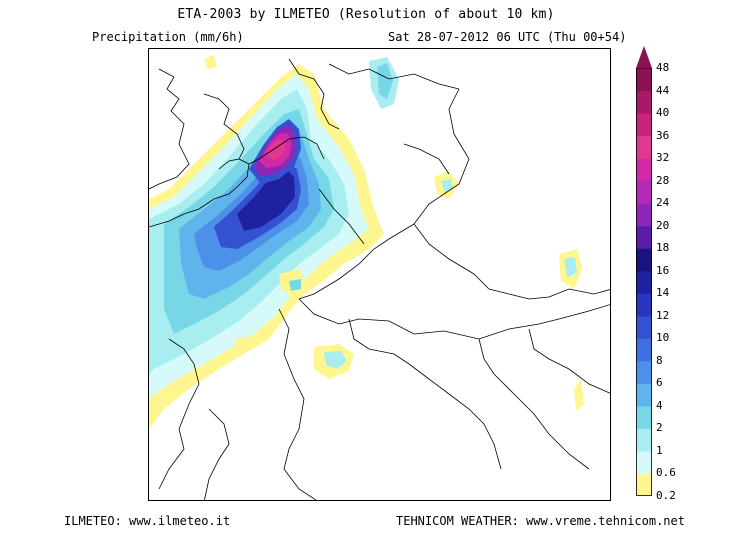  Describe the element at coordinates (663, 113) in the screenshot. I see `colorbar-tick-label: 40` at that location.